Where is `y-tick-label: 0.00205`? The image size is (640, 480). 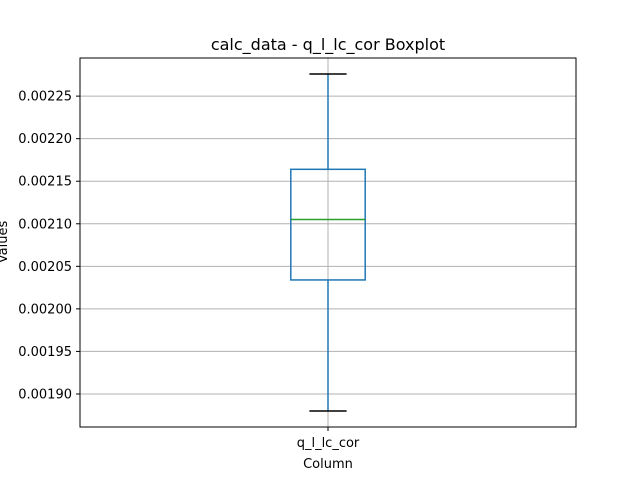 y-tick-label: 0.00205 is located at coordinates (45, 267).